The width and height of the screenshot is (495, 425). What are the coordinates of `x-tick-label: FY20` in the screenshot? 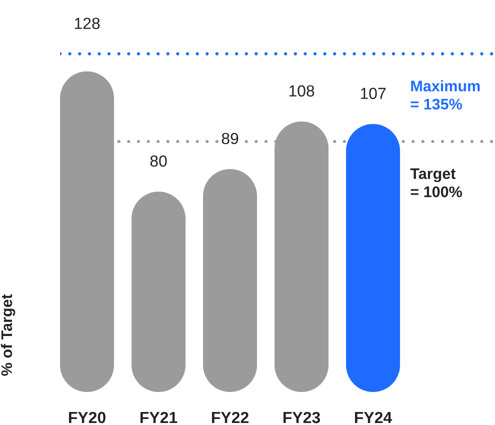 It's located at (87, 418).